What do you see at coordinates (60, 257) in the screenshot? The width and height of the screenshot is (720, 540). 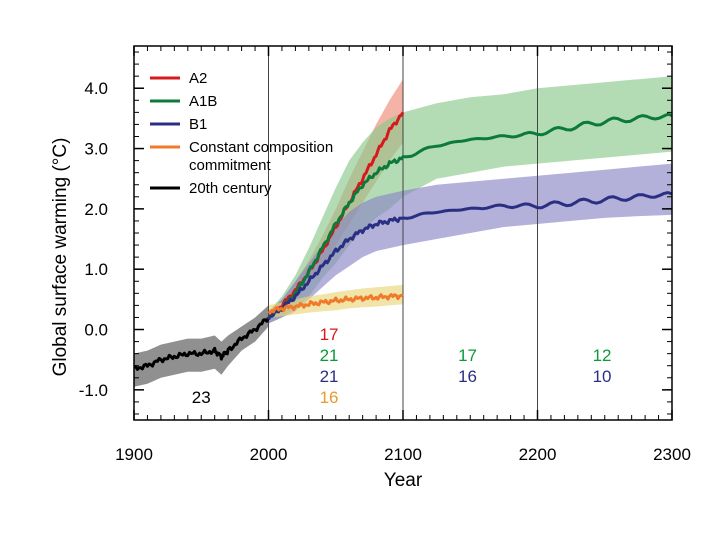 I see `y-axis-title: Global surface warming (°C)` at bounding box center [60, 257].